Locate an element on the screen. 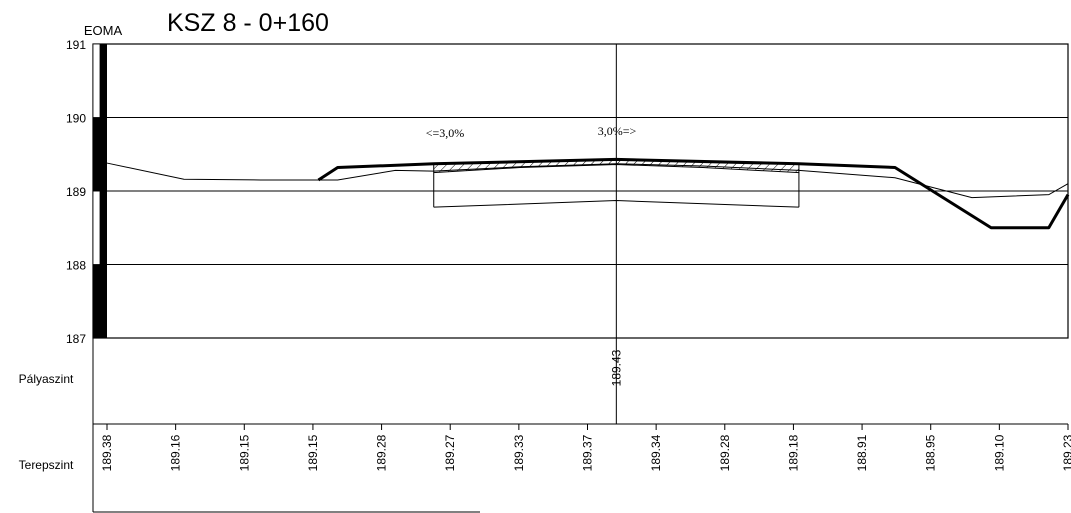  y-tick-label: 188 is located at coordinates (76, 266).